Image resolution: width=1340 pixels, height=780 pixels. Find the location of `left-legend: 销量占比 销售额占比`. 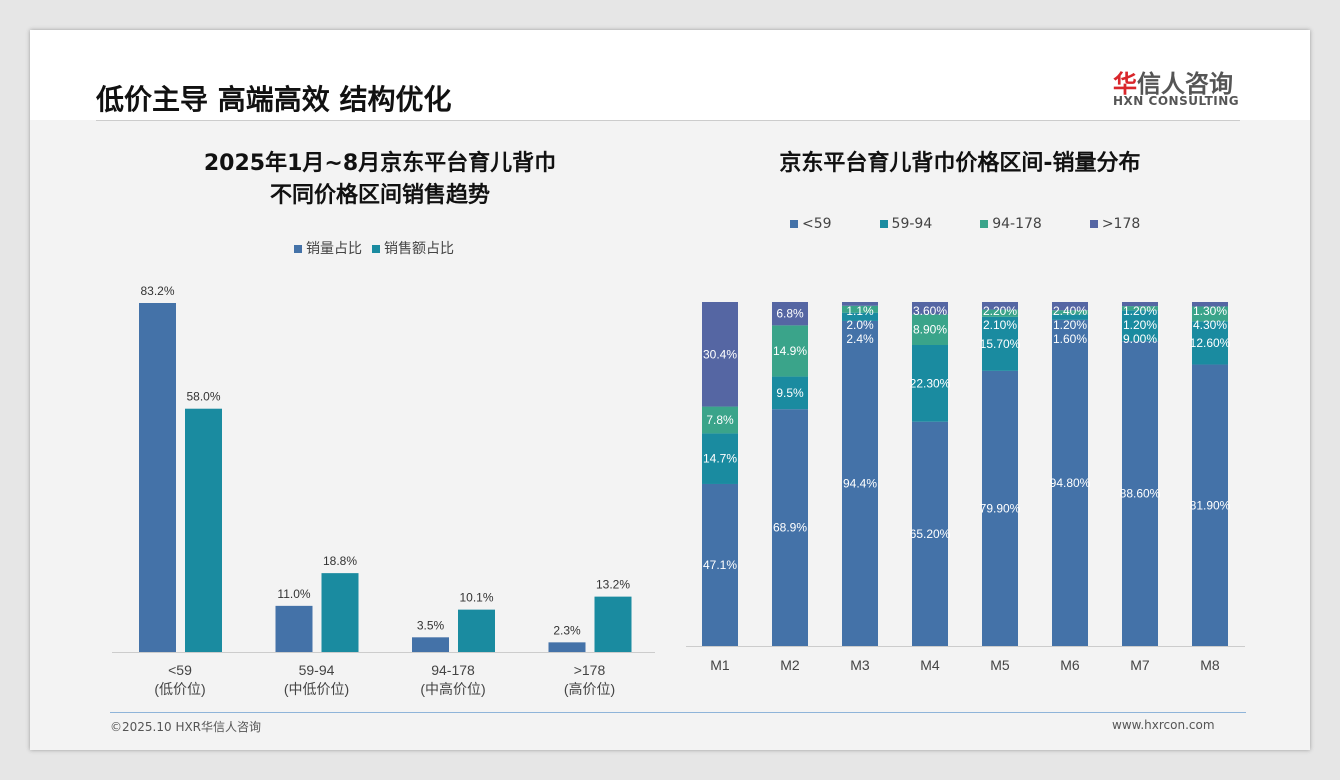

left-legend: 销量占比 销售额占比 is located at coordinates (374, 248).